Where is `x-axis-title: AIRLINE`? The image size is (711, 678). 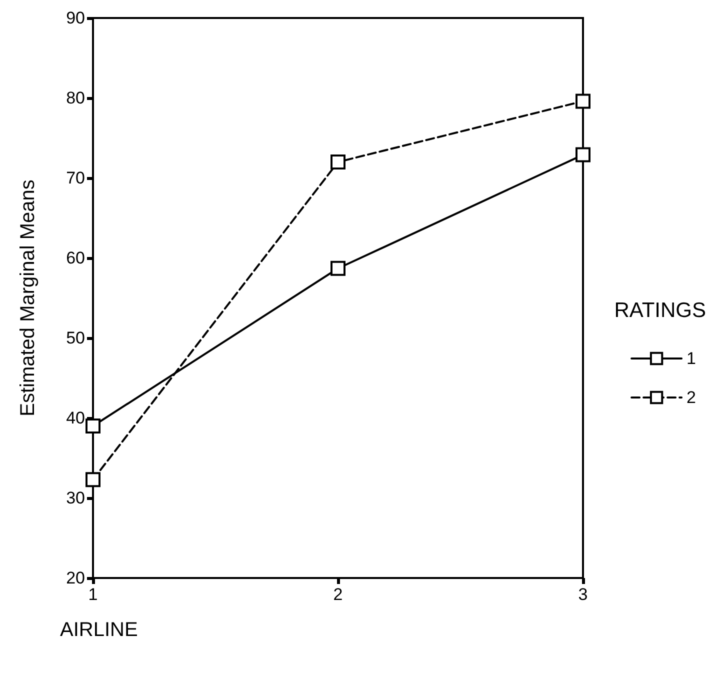
x-axis-title: AIRLINE is located at coordinates (99, 630).